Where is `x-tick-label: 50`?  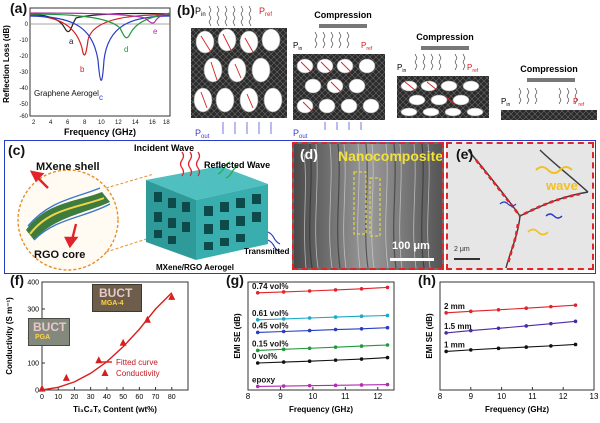 x-tick-label: 50 is located at coordinates (123, 397).